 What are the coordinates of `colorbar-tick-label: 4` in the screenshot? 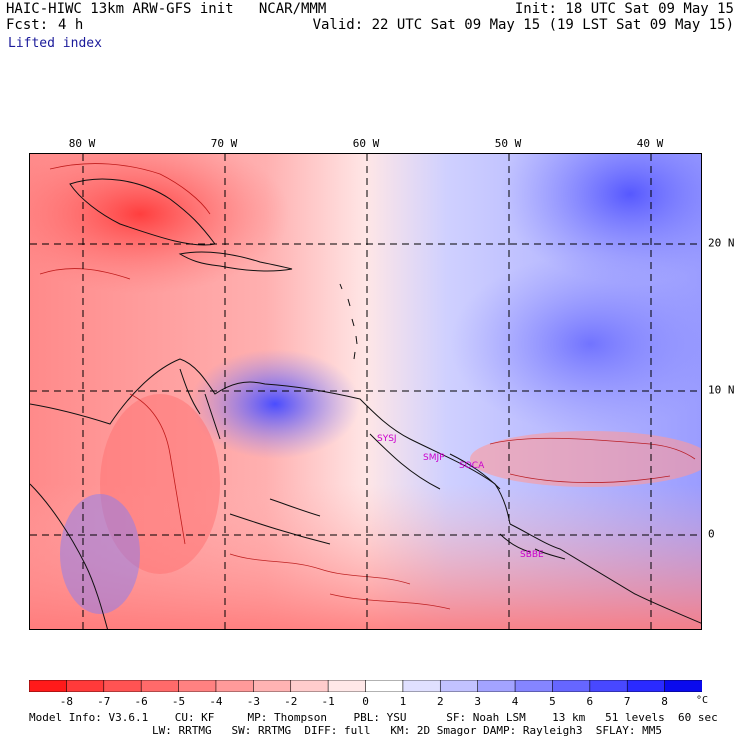 It's located at (515, 701).